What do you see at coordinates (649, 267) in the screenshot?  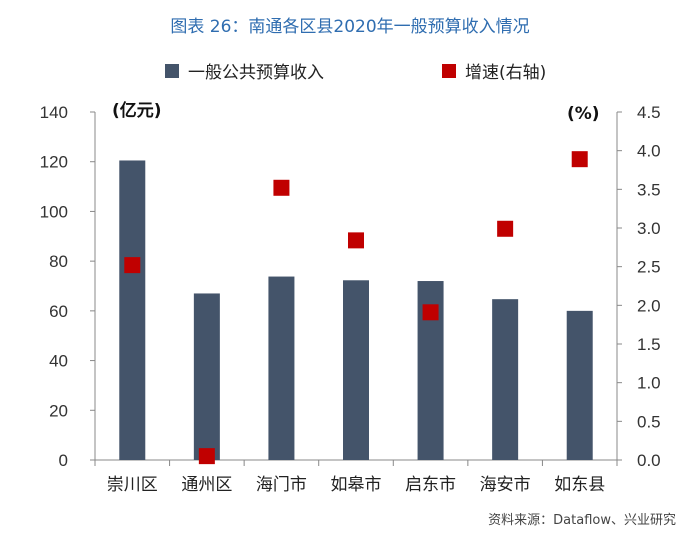 I see `right-tick-label: 2.5` at bounding box center [649, 267].